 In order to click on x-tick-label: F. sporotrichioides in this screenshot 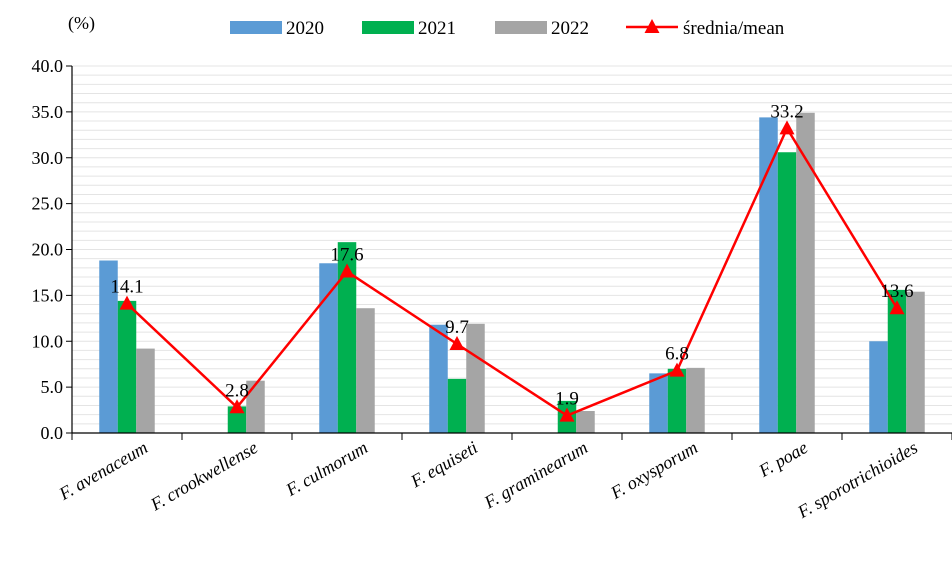, I will do `click(857, 479)`.